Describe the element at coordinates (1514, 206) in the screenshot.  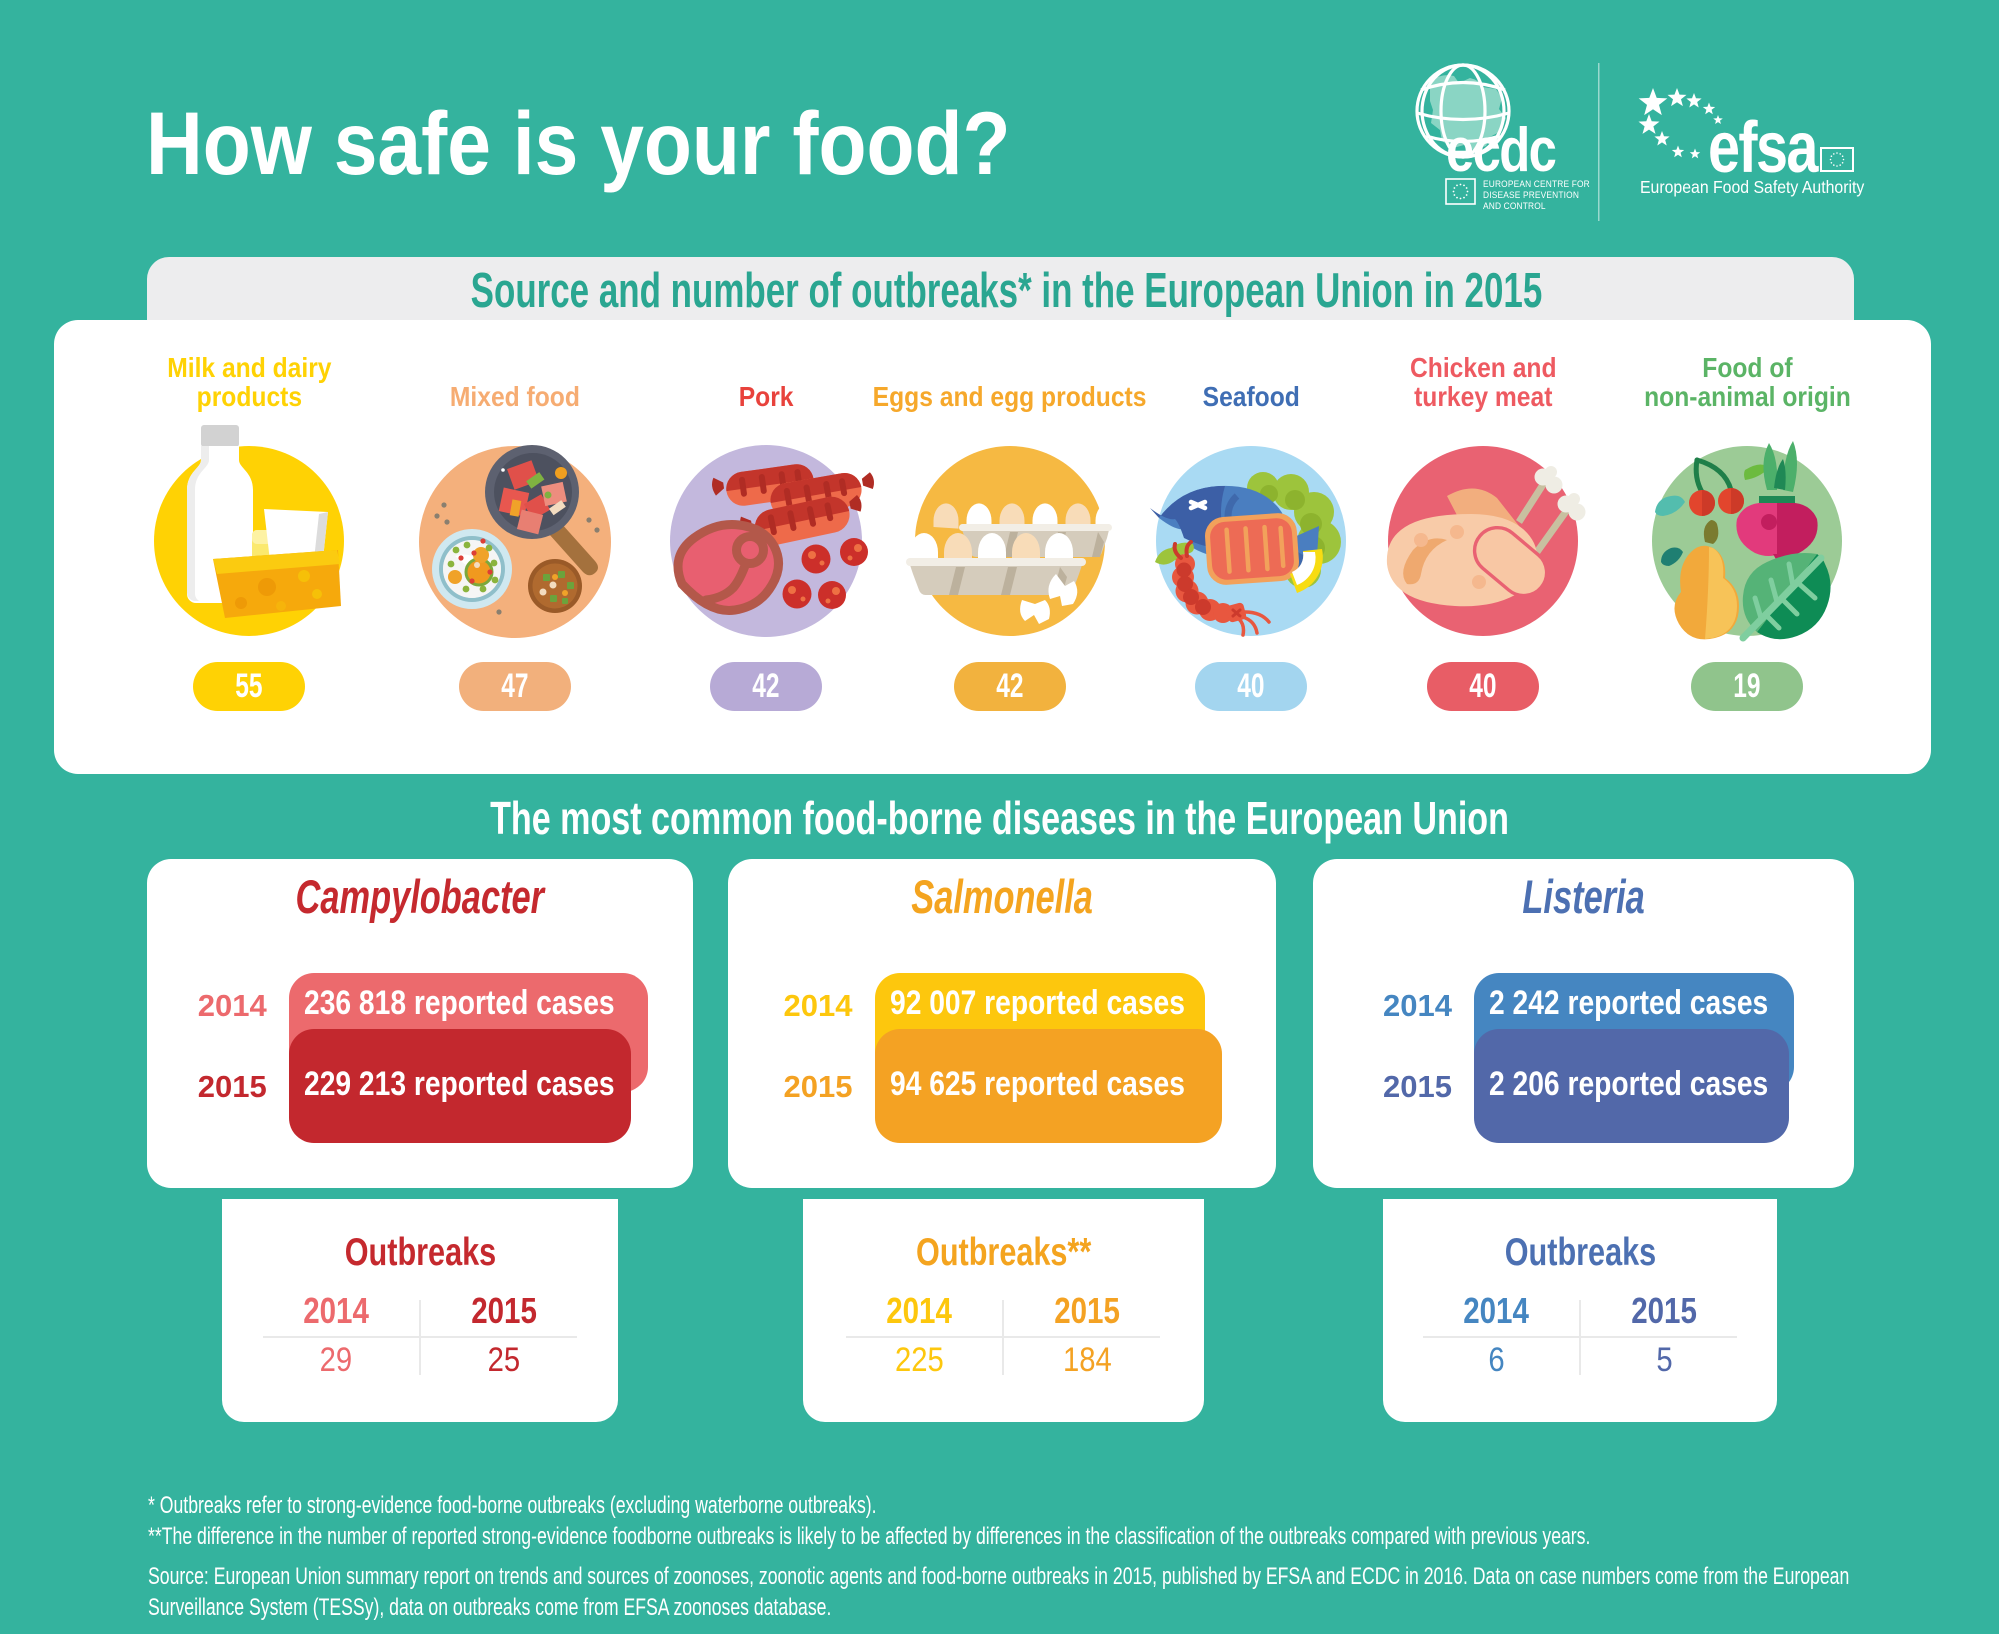
I see `svg-text: AND CONTROL` at that location.